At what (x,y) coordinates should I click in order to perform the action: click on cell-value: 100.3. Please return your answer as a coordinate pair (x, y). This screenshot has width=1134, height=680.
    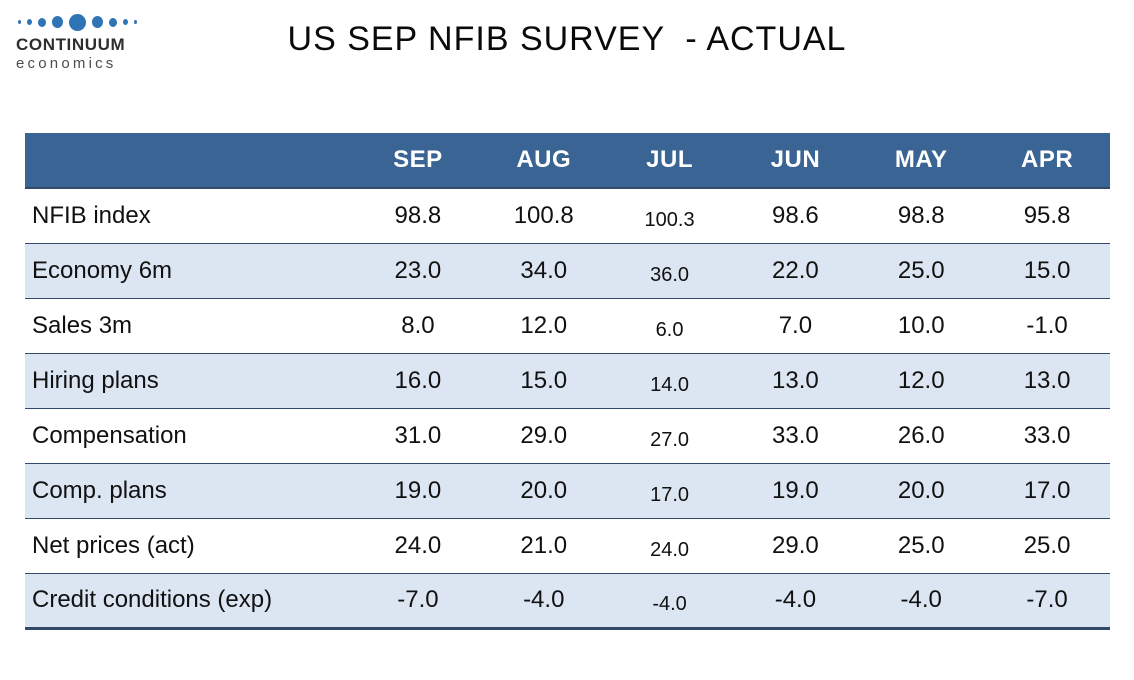
    Looking at the image, I should click on (669, 219).